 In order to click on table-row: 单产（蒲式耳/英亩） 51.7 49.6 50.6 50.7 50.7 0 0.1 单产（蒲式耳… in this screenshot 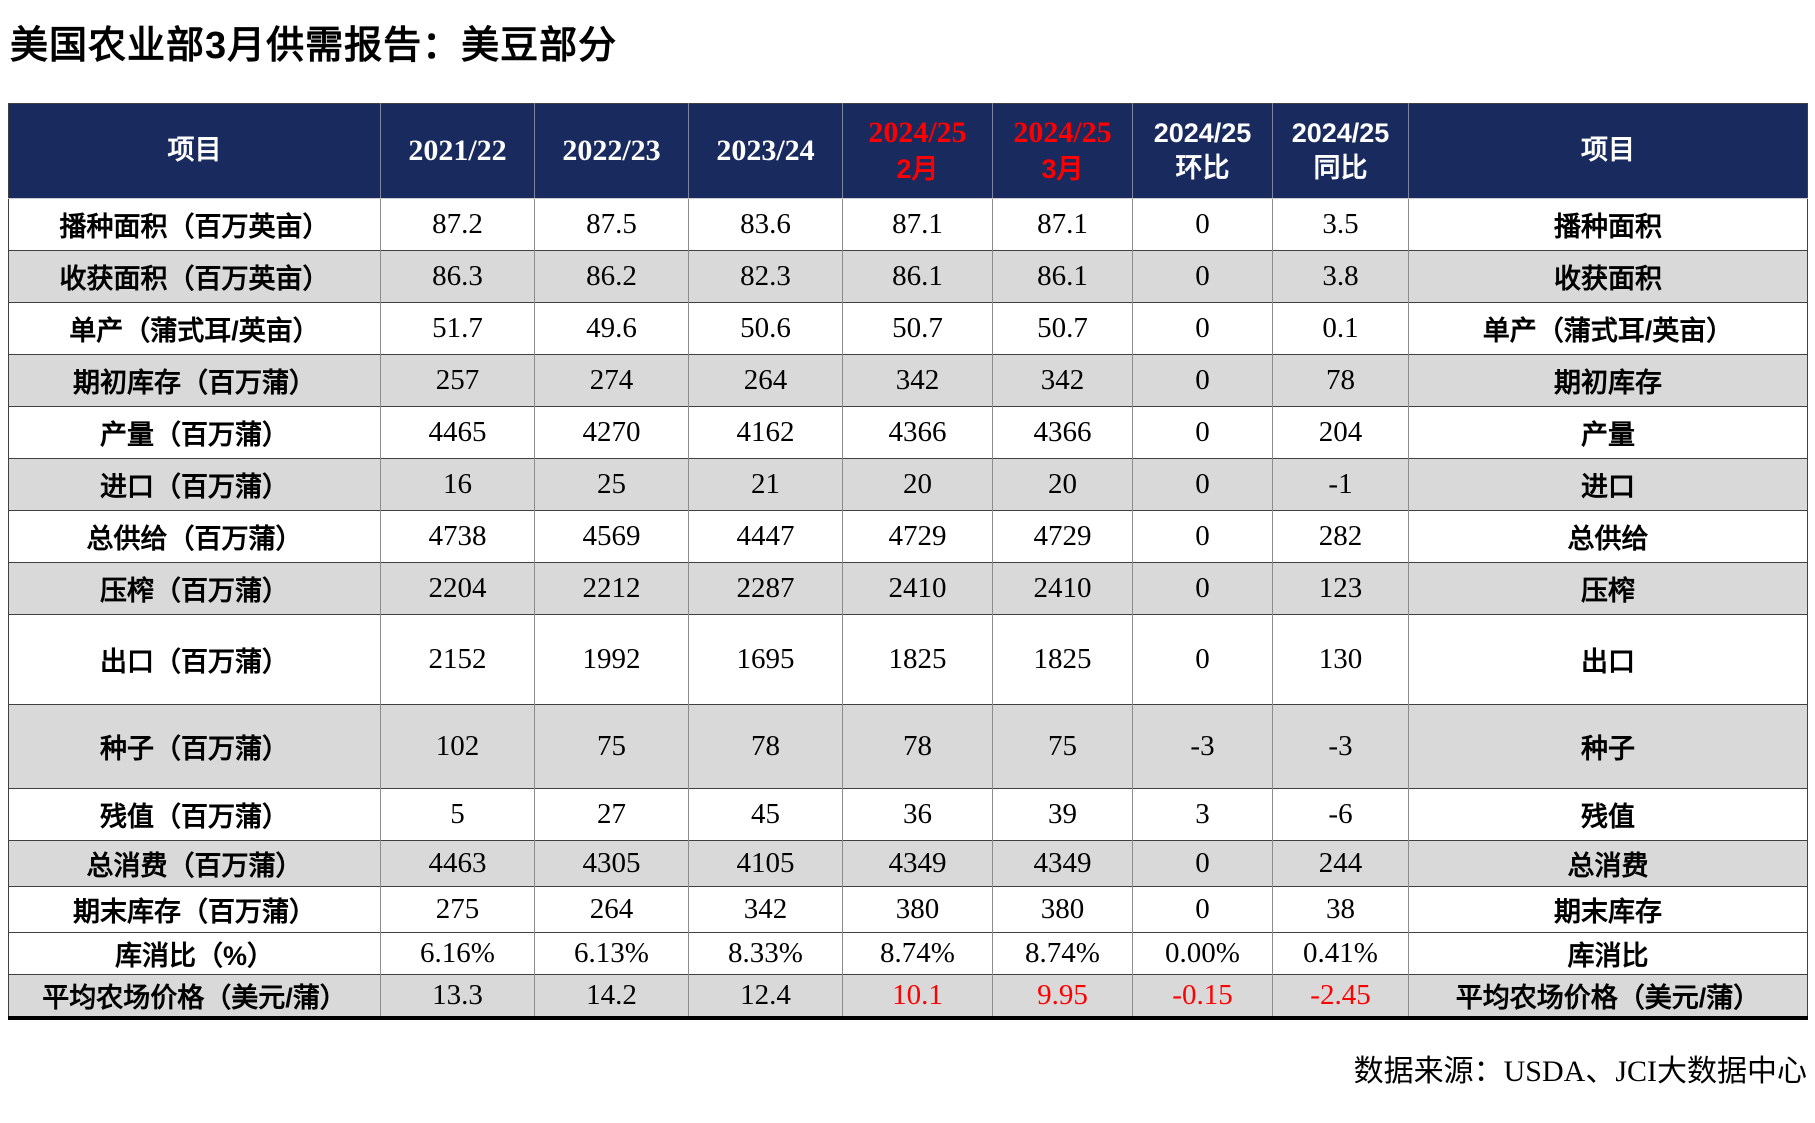, I will do `click(908, 328)`.